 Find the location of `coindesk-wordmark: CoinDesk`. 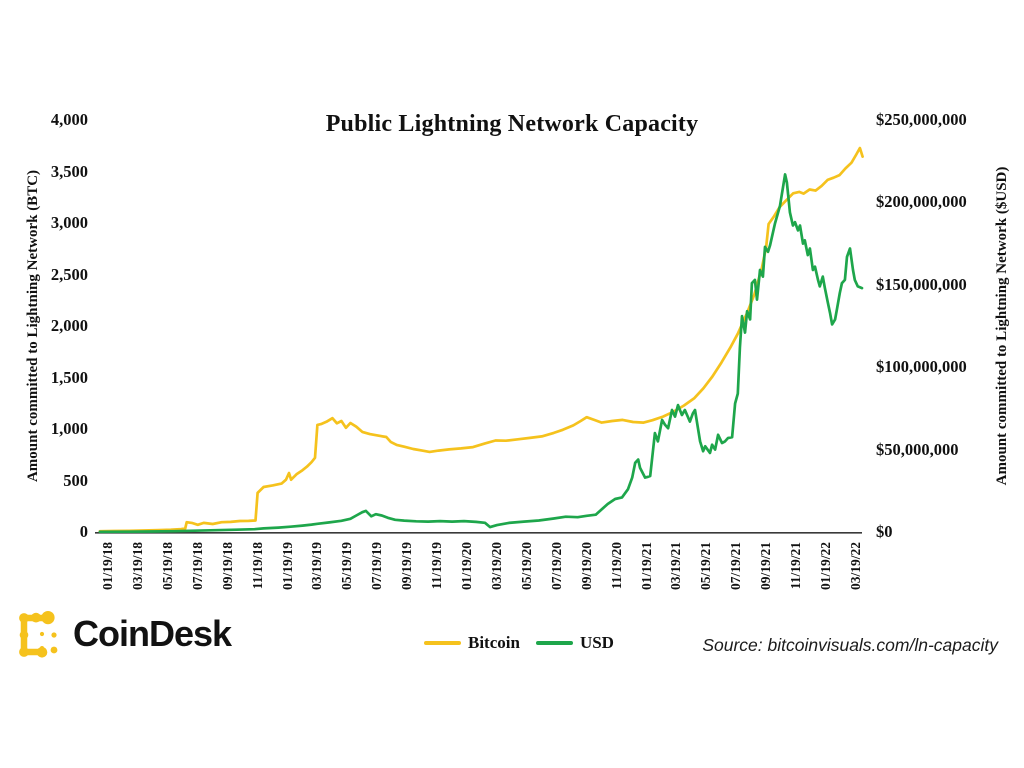

coindesk-wordmark: CoinDesk is located at coordinates (152, 633).